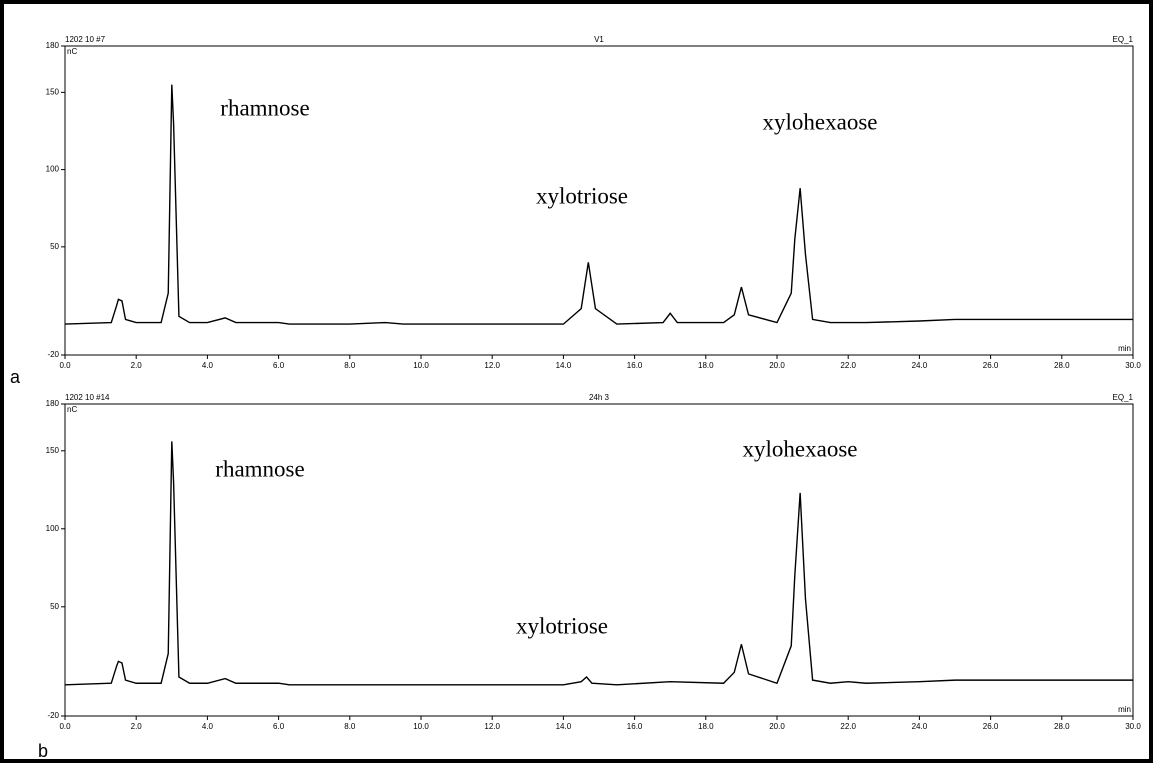  Describe the element at coordinates (599, 397) in the screenshot. I see `chart-title: 24h 3` at that location.